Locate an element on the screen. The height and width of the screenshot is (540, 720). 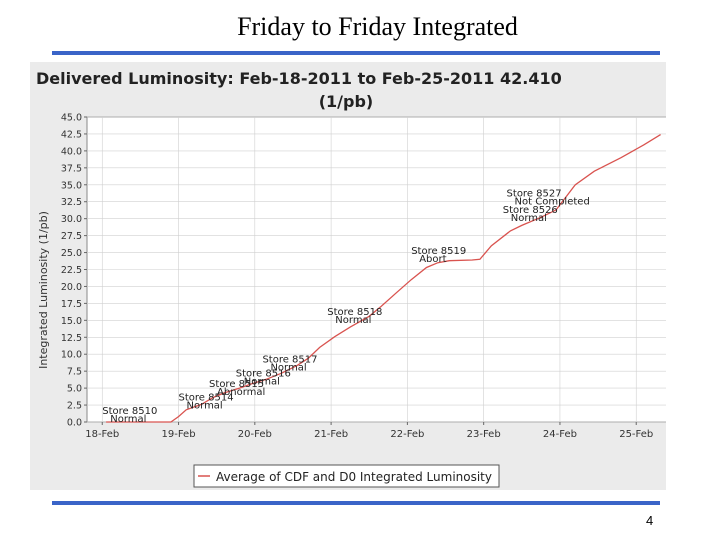
y-tick-label: 0.0 is located at coordinates (74, 423).